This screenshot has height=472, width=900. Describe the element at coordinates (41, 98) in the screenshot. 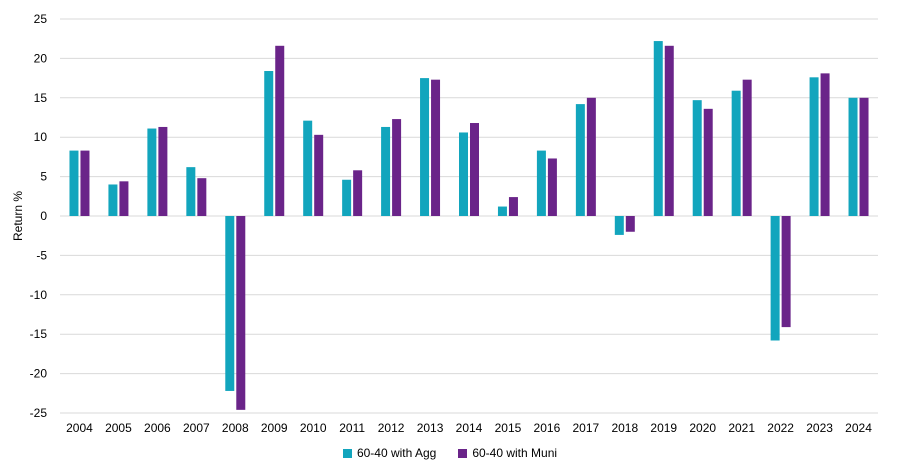

I see `y-tick-label: 15` at that location.